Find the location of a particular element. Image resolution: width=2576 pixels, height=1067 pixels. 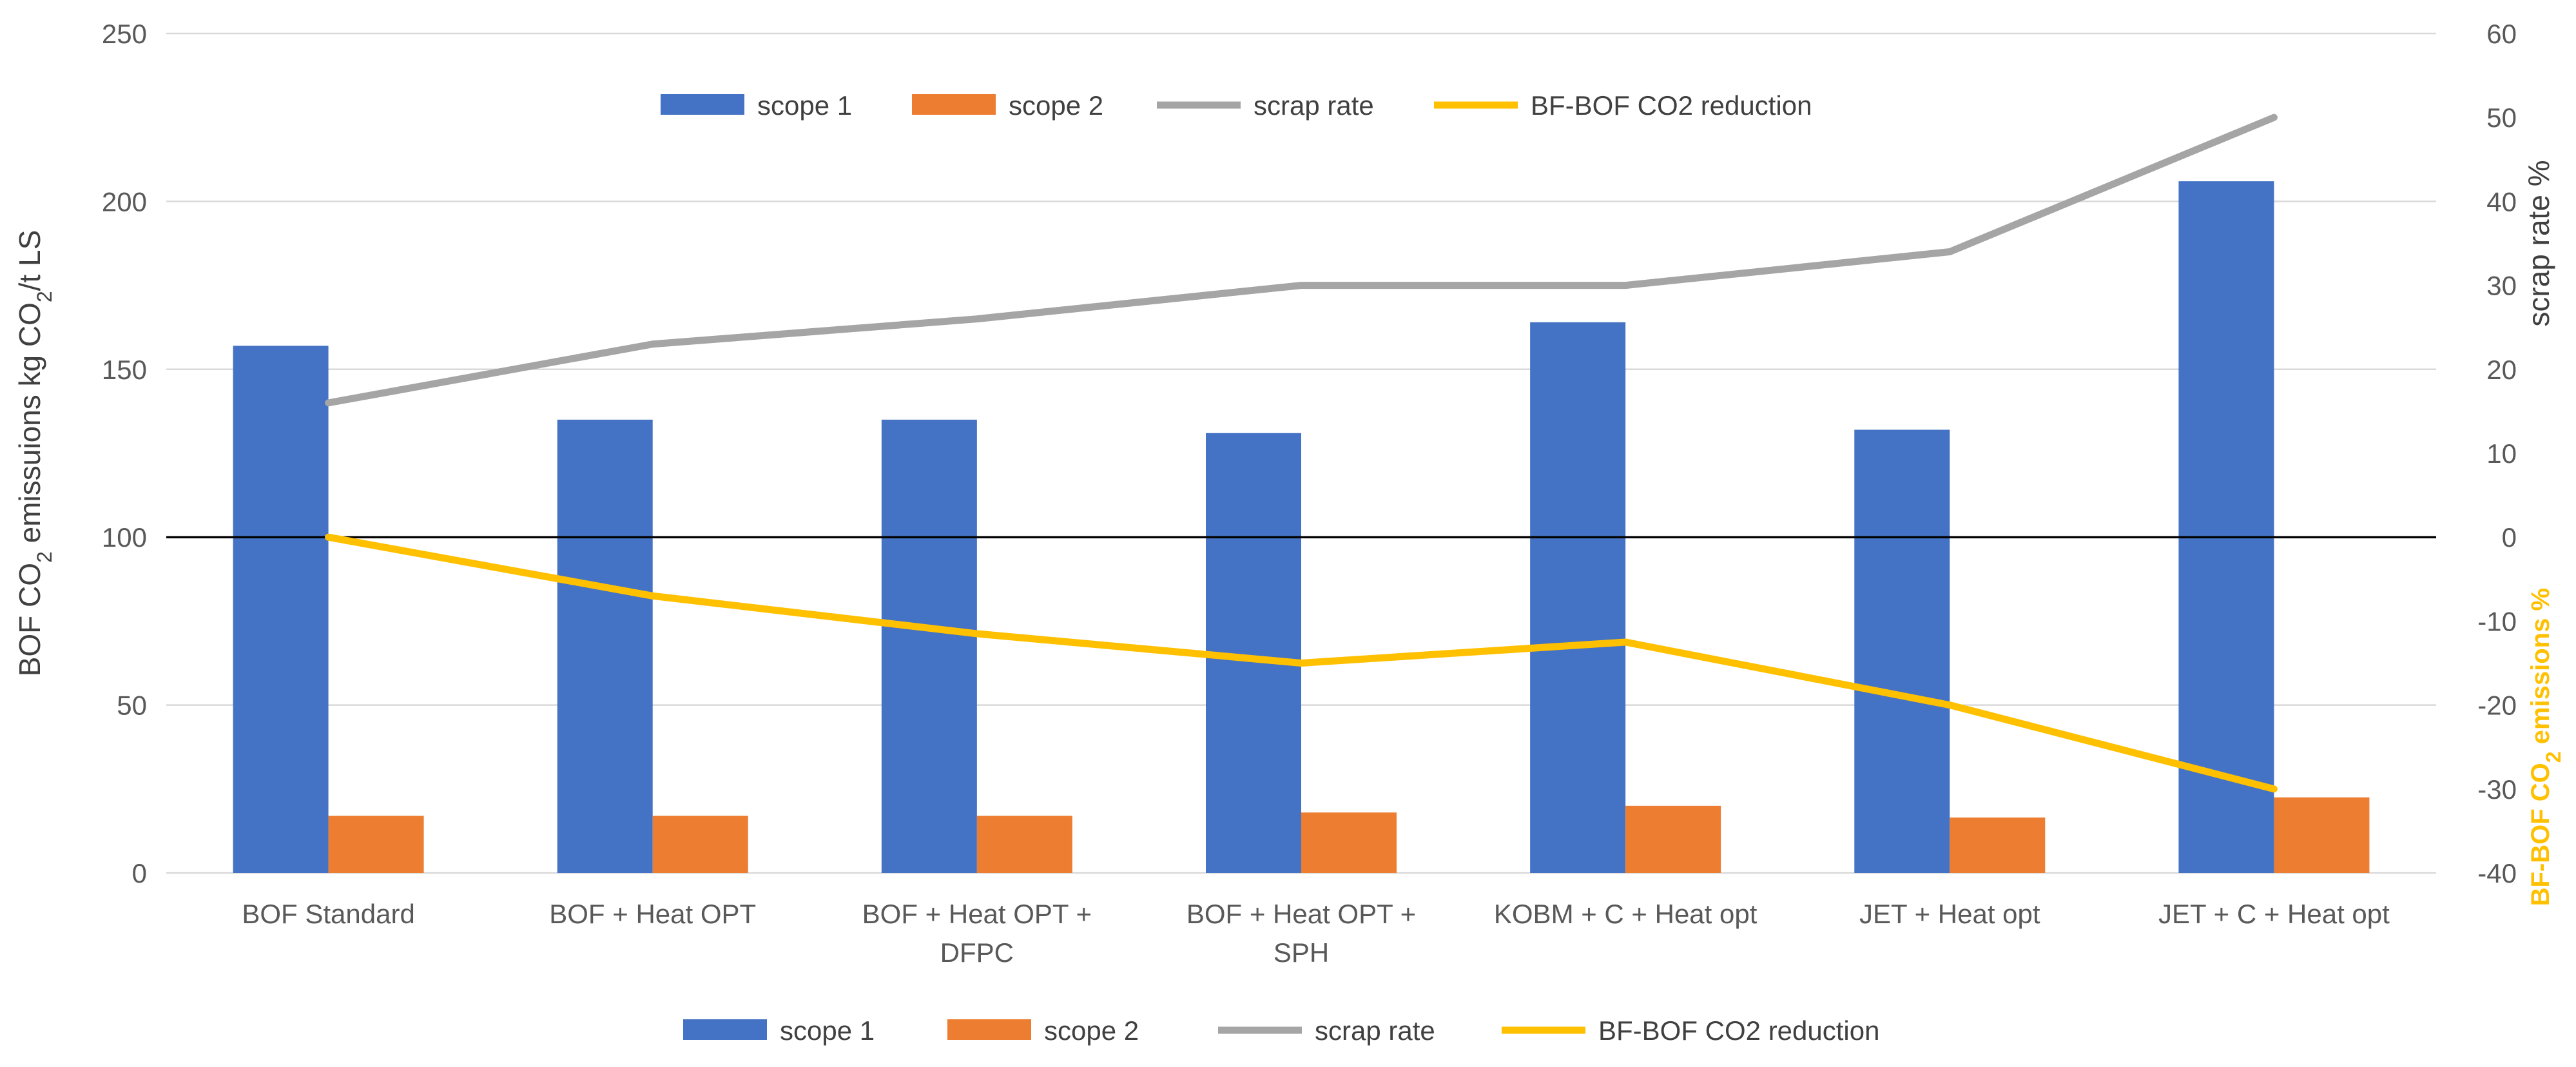

title-part: BOF CO is located at coordinates (29, 619).